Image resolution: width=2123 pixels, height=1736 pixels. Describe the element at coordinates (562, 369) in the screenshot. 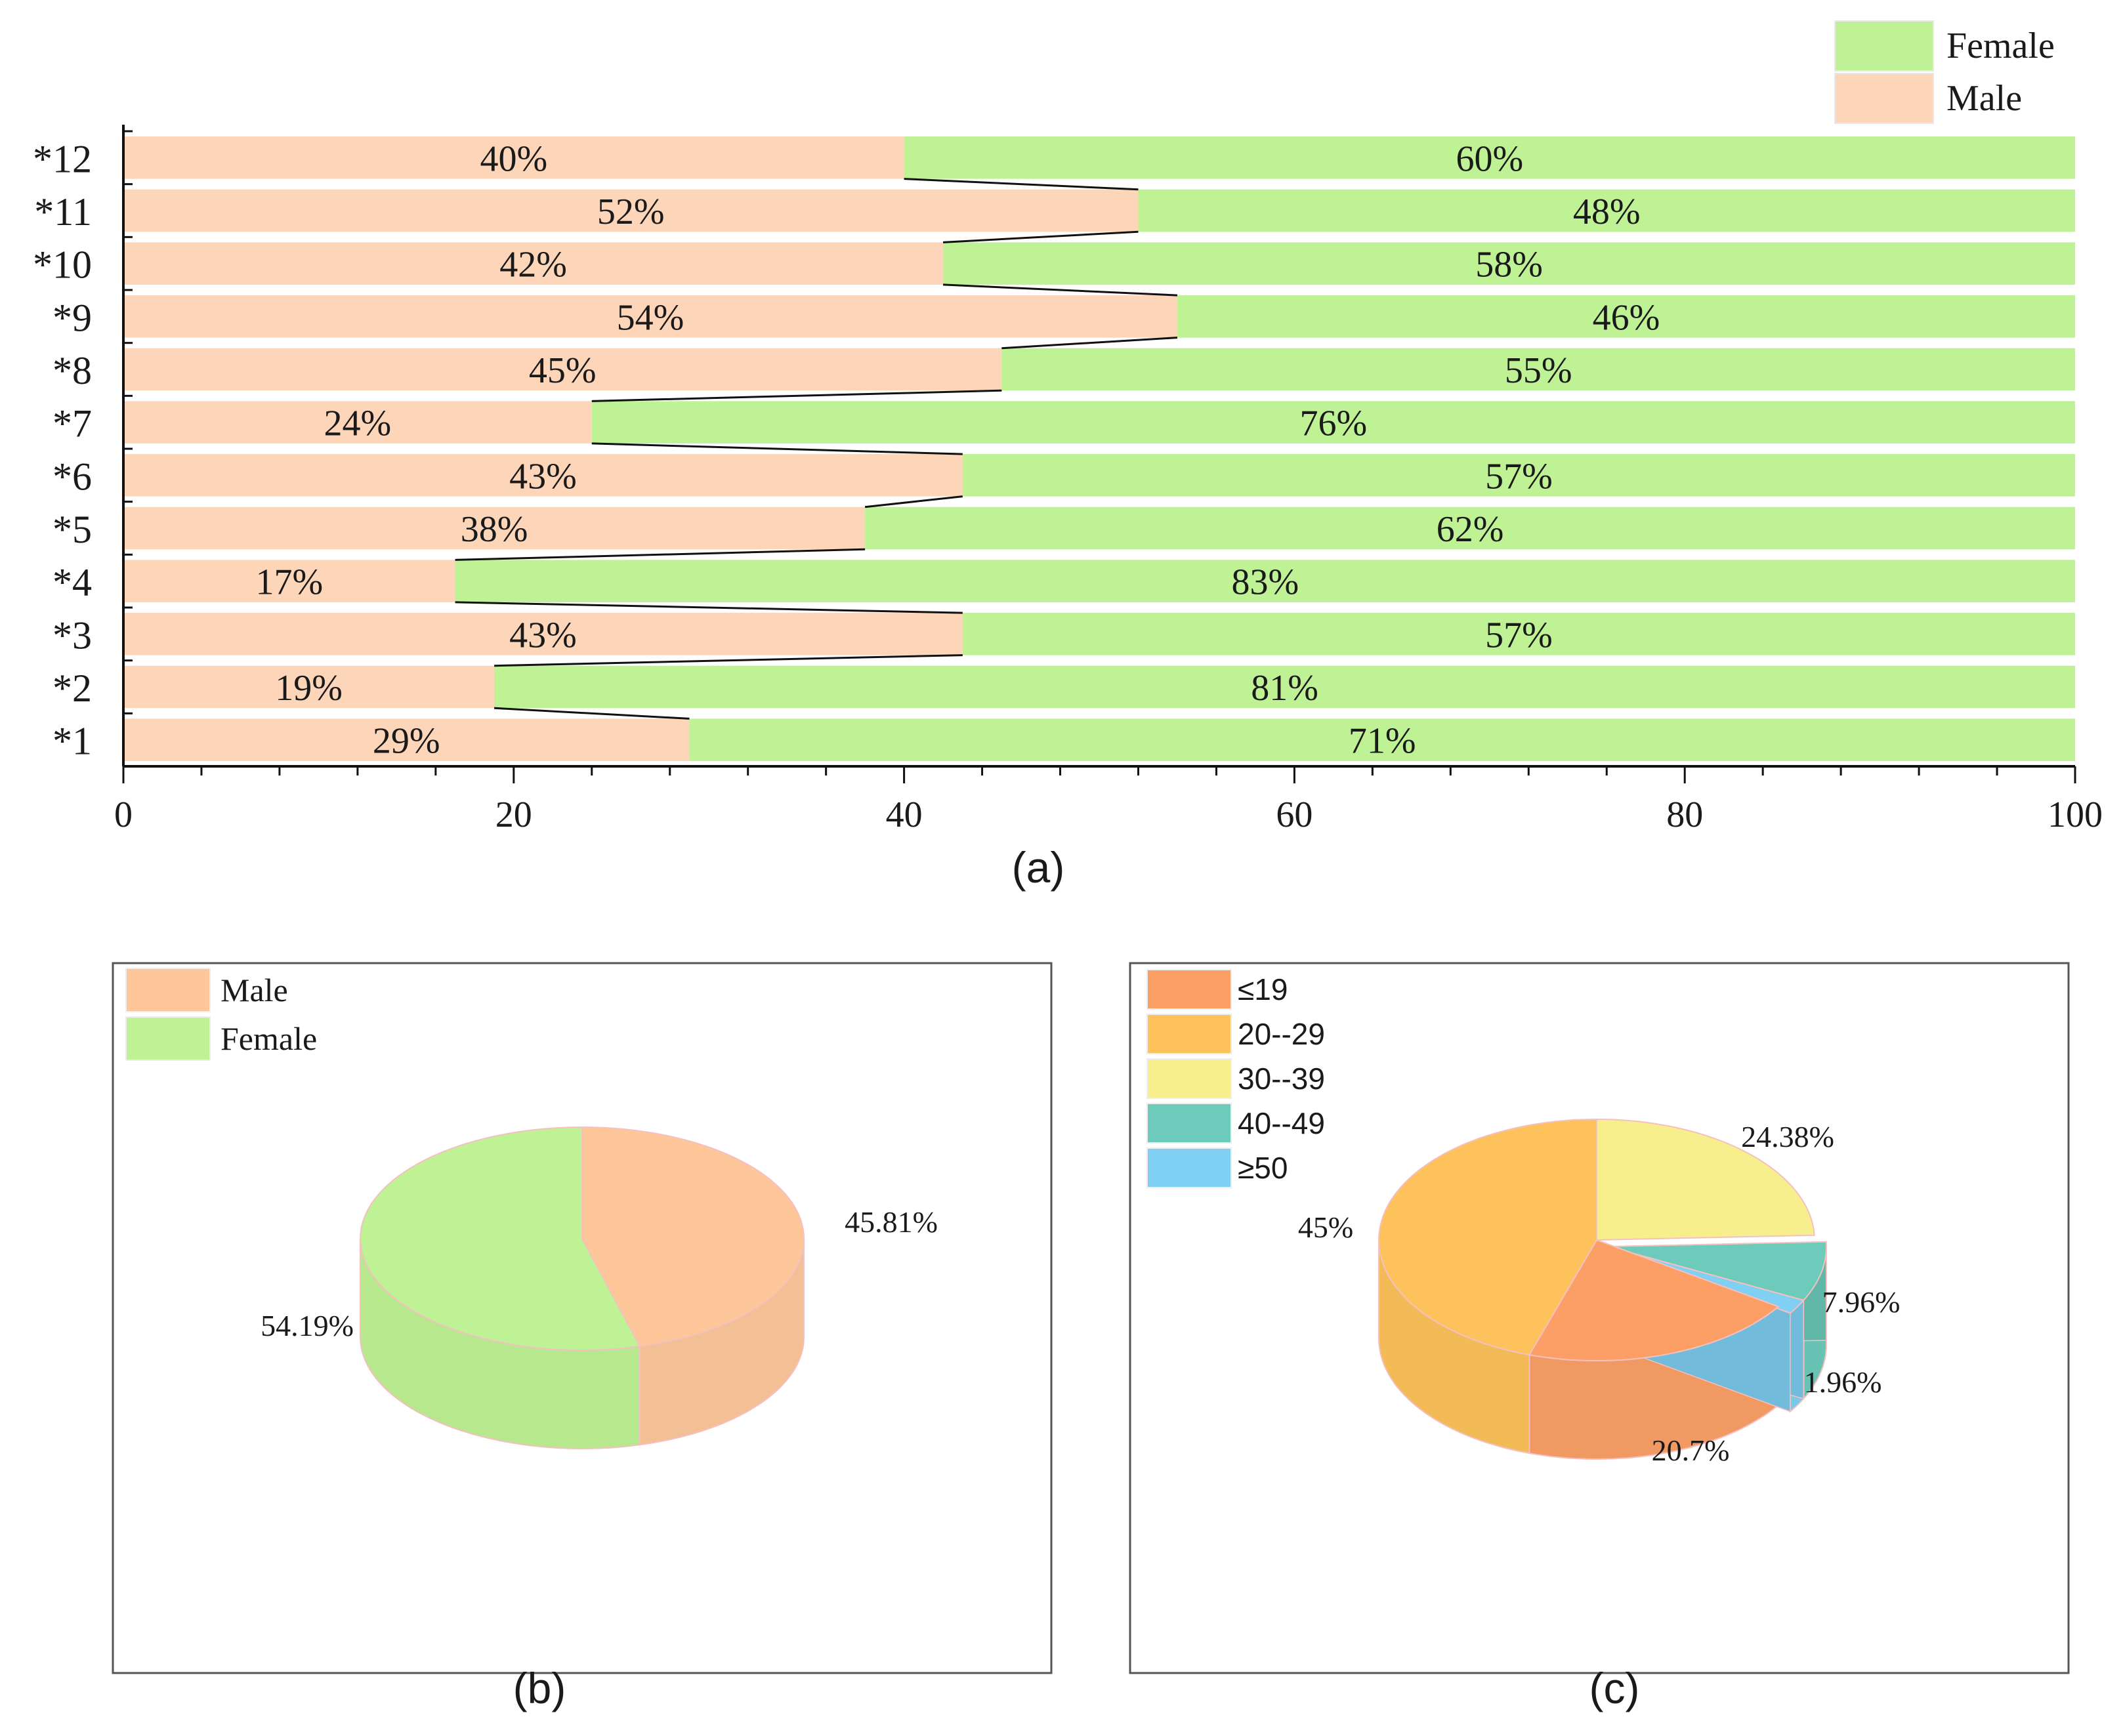

I see `bar-male-*8` at that location.